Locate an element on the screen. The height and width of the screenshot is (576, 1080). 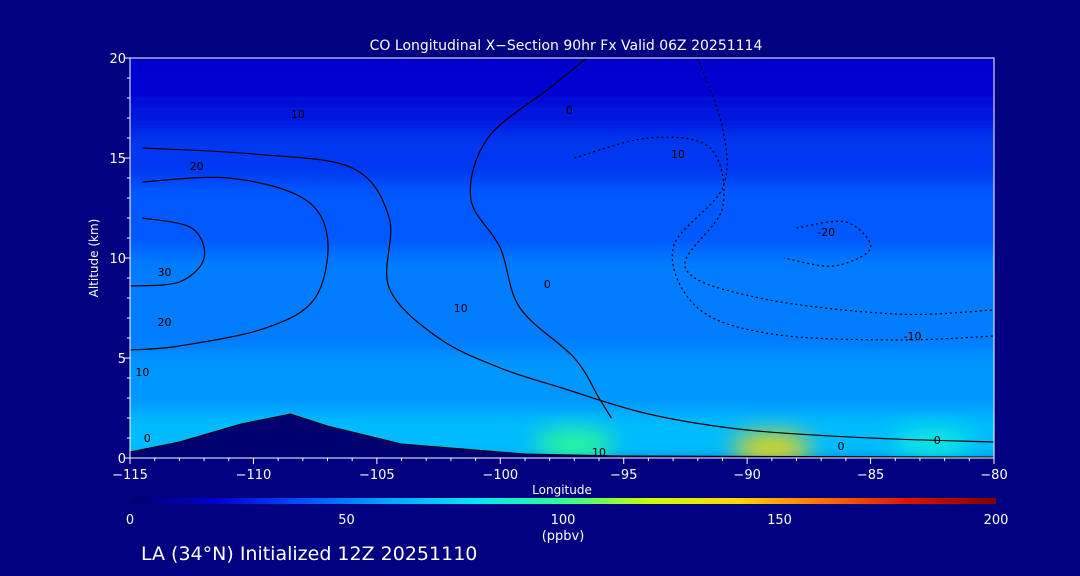
contour-label-0: 10 is located at coordinates (298, 114).